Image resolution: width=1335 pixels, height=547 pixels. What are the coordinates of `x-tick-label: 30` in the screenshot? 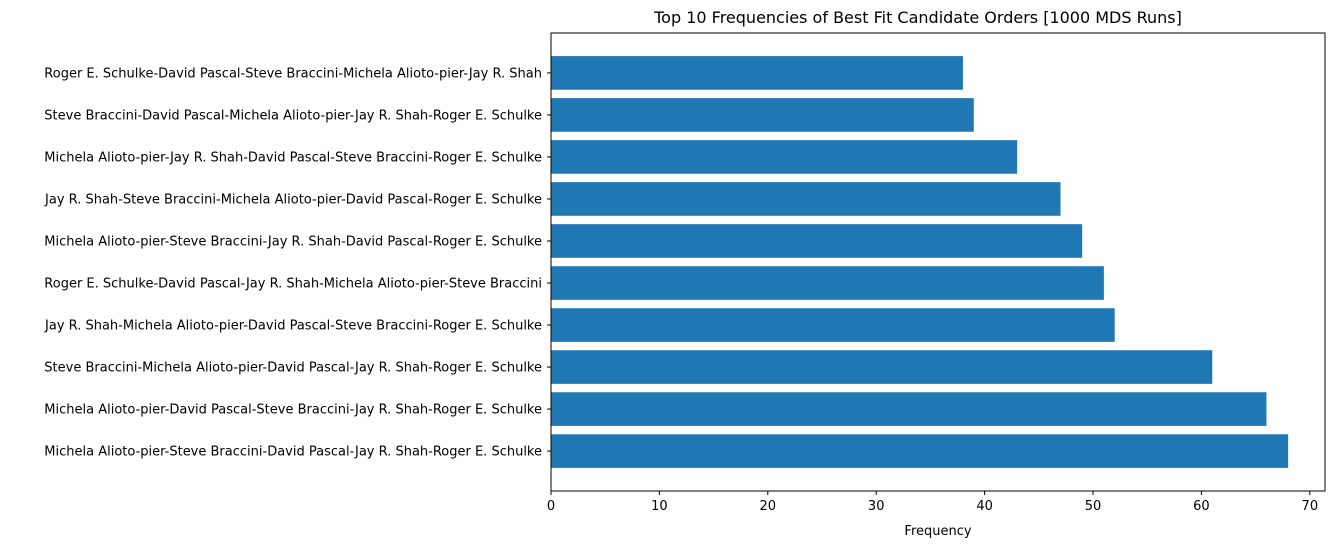 It's located at (876, 506).